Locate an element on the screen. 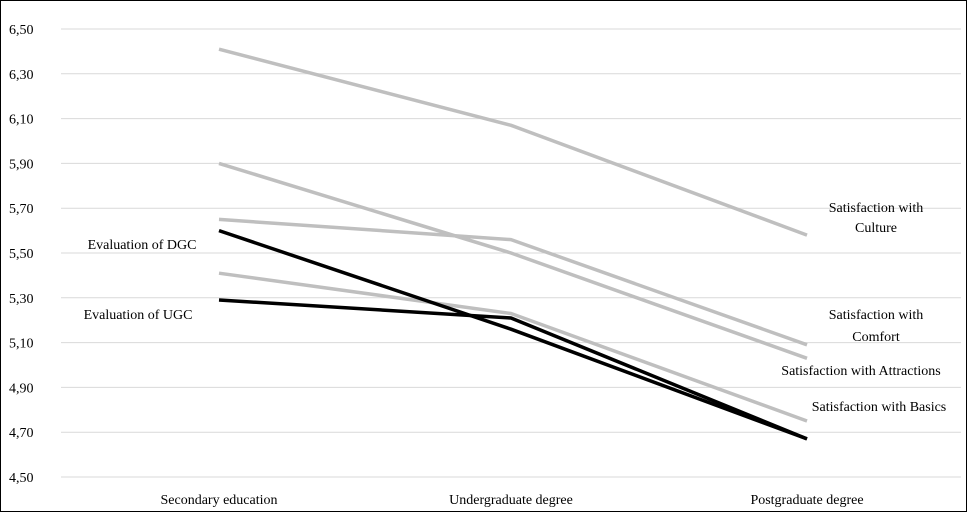 The image size is (967, 516). annotation-comfort-line2: Comfort is located at coordinates (876, 337).